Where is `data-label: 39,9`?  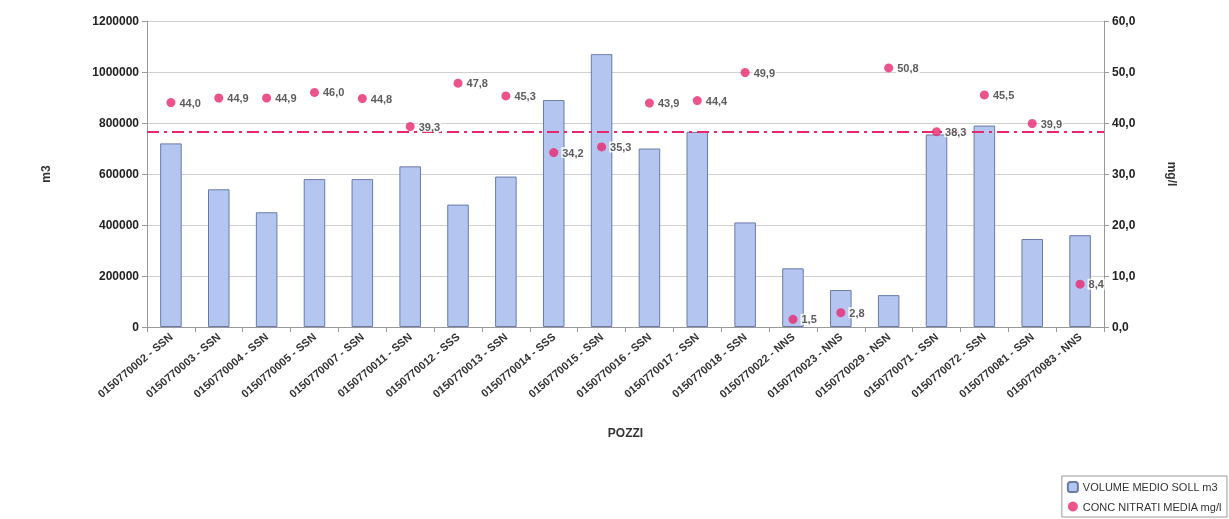
data-label: 39,9 is located at coordinates (1051, 123).